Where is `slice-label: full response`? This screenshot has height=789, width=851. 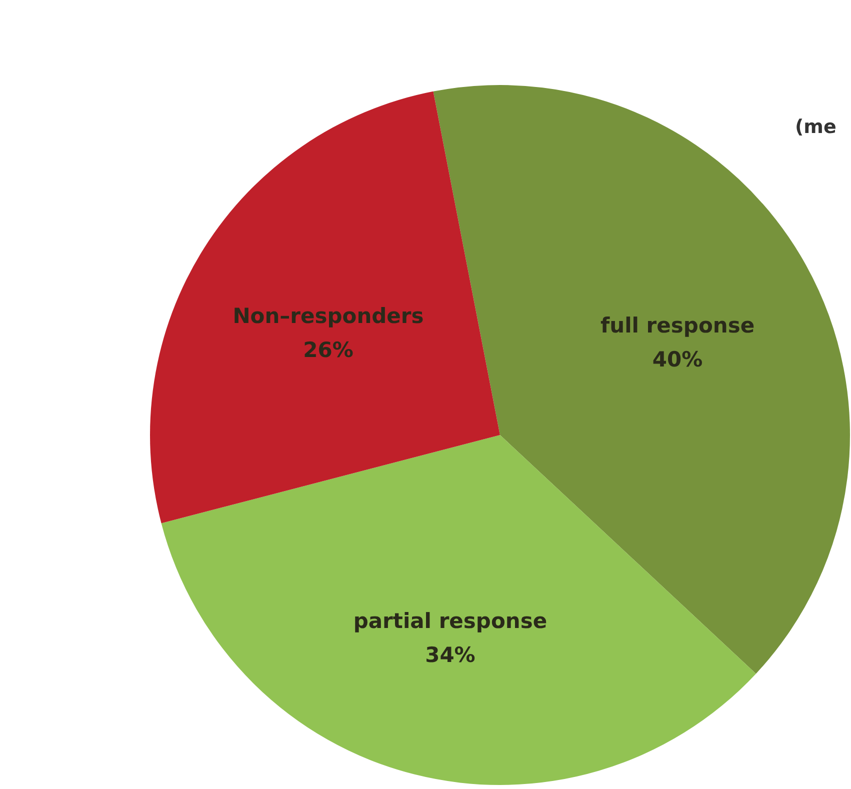
slice-label: full response is located at coordinates (677, 326).